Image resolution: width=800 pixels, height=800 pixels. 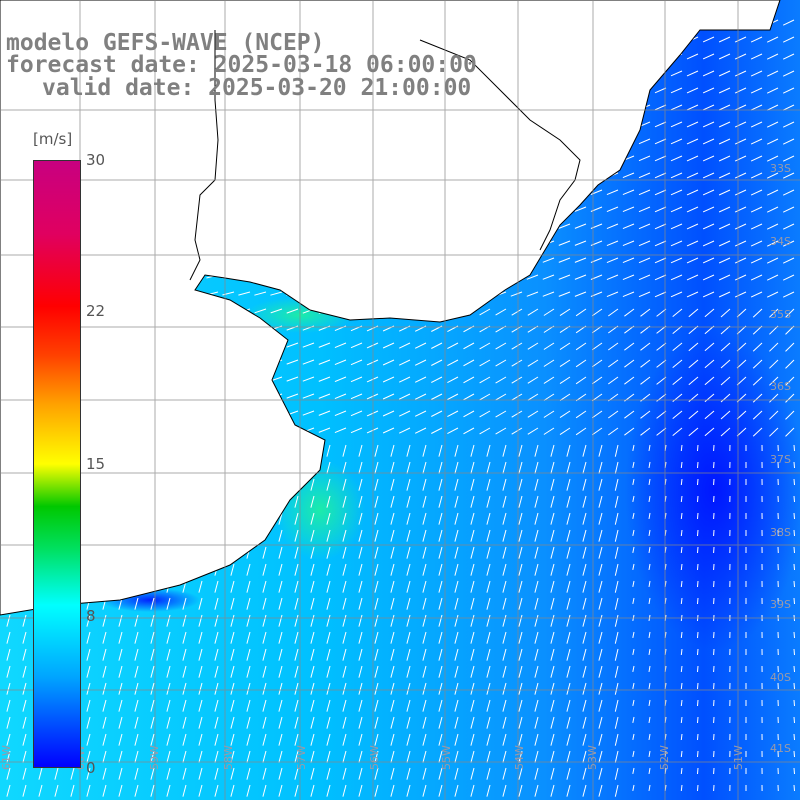 I want to click on lon-label: 56W, so click(x=374, y=757).